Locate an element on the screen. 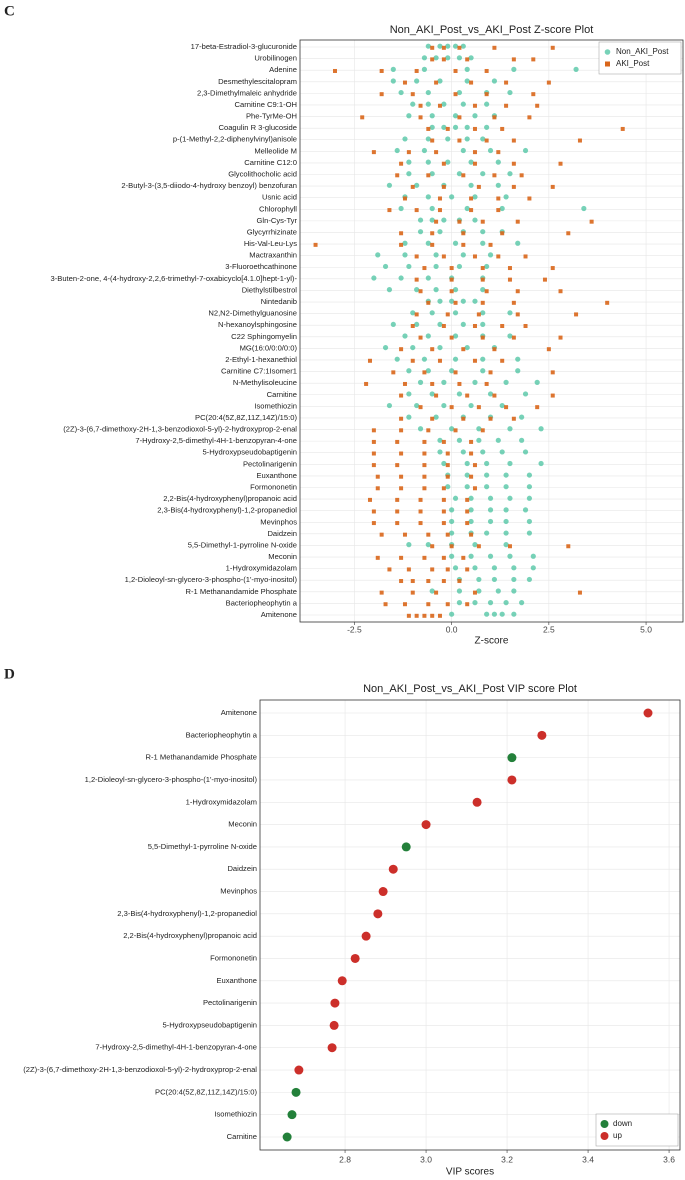  x-axis-label: Z-score is located at coordinates (492, 641).